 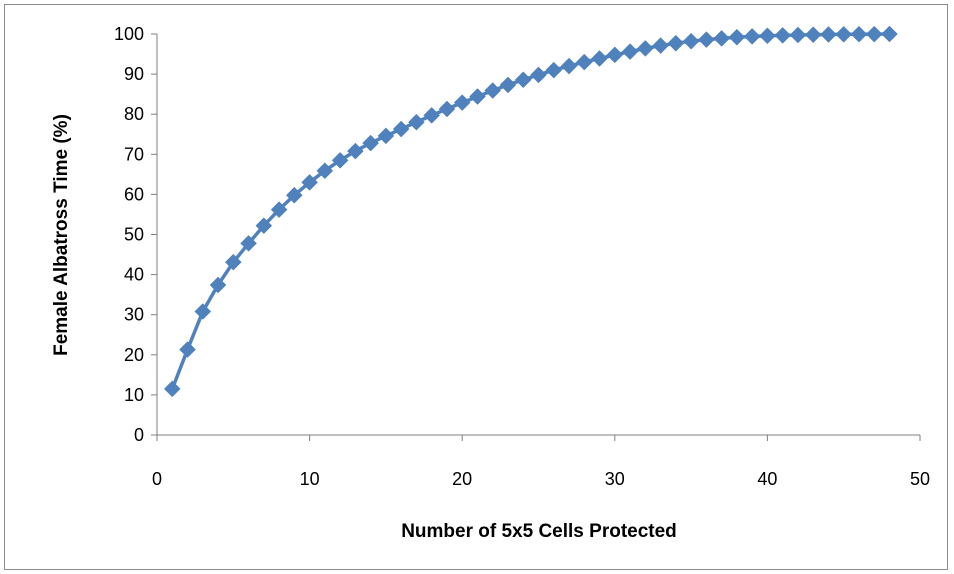 What do you see at coordinates (134, 114) in the screenshot?
I see `y-tick-label: 80` at bounding box center [134, 114].